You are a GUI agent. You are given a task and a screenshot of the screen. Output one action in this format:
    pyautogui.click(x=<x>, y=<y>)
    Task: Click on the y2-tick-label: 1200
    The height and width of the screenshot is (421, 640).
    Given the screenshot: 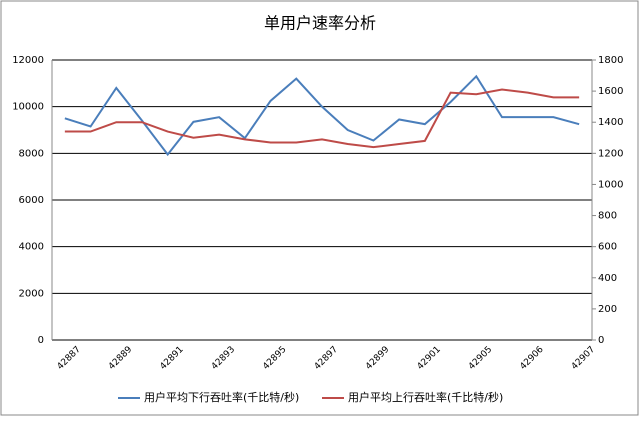 What is the action you would take?
    pyautogui.click(x=610, y=153)
    